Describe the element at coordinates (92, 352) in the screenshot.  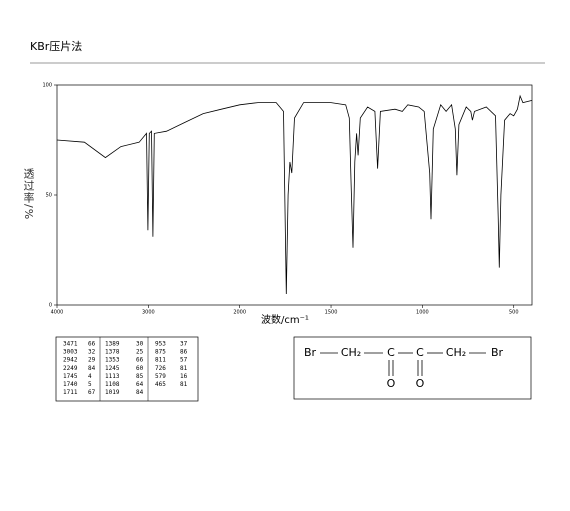
I see `transmittance: 32` at that location.